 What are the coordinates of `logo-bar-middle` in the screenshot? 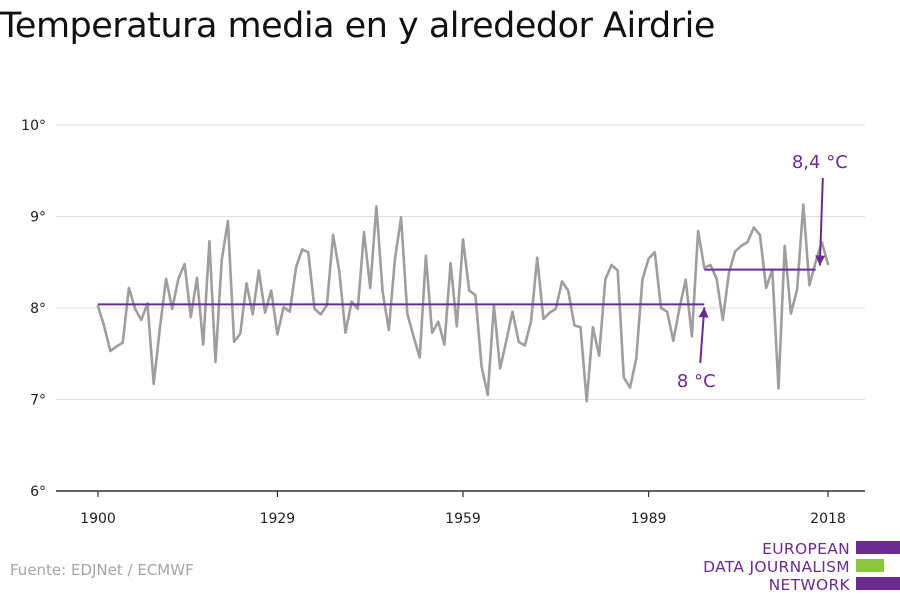 It's located at (870, 565).